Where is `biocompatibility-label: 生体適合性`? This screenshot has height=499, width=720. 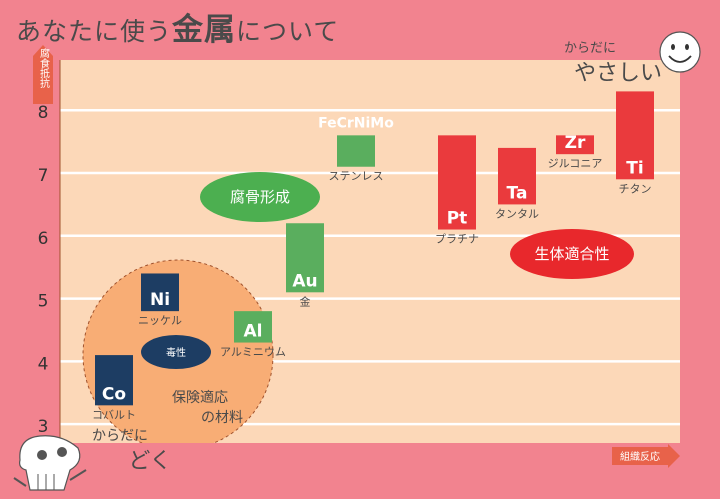
biocompatibility-label: 生体適合性 is located at coordinates (571, 254).